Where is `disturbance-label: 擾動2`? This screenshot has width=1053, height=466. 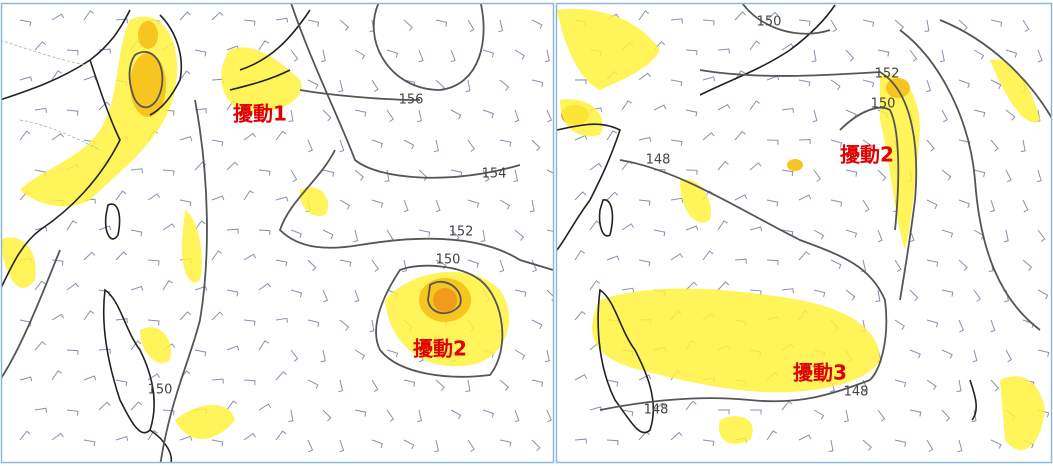
disturbance-label: 擾動2 is located at coordinates (440, 349).